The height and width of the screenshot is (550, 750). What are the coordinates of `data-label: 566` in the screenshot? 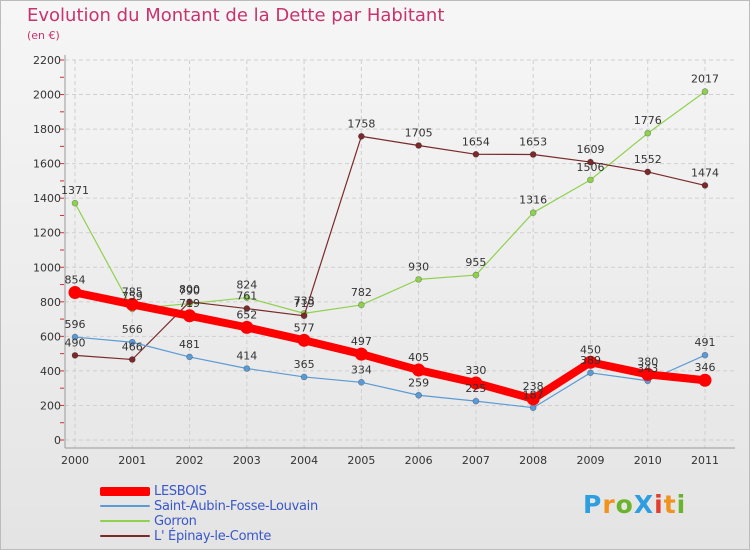 It's located at (132, 329).